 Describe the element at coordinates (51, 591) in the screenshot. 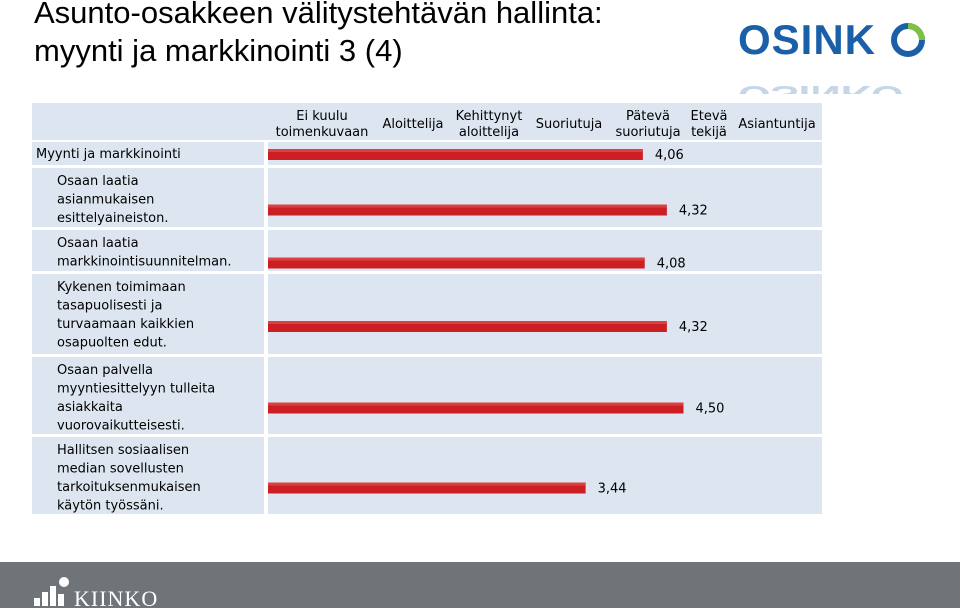

I see `kiinko-logo-icon` at that location.